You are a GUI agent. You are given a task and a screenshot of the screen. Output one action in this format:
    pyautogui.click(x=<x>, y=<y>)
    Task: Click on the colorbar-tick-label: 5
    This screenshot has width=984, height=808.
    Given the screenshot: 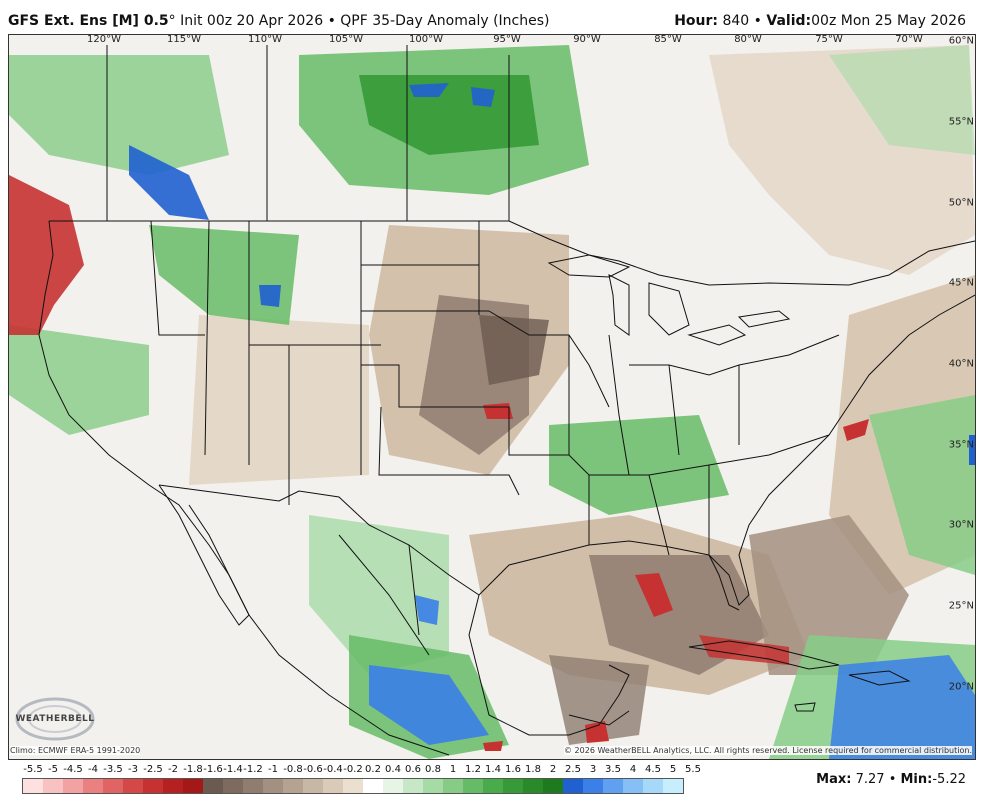 What is the action you would take?
    pyautogui.click(x=673, y=769)
    